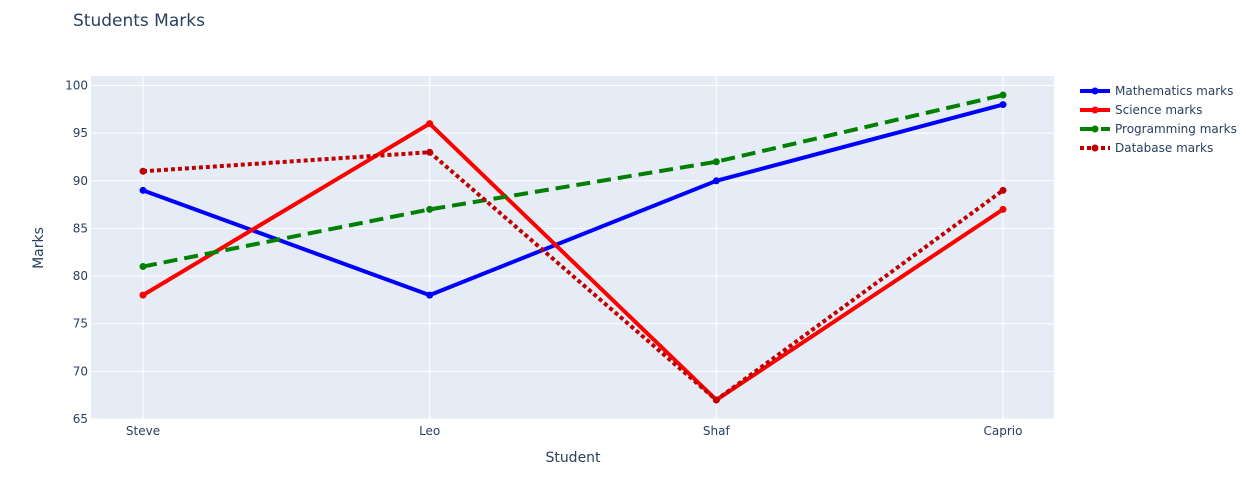 The image size is (1246, 490). What do you see at coordinates (80, 181) in the screenshot?
I see `y-tick-label: 90` at bounding box center [80, 181].